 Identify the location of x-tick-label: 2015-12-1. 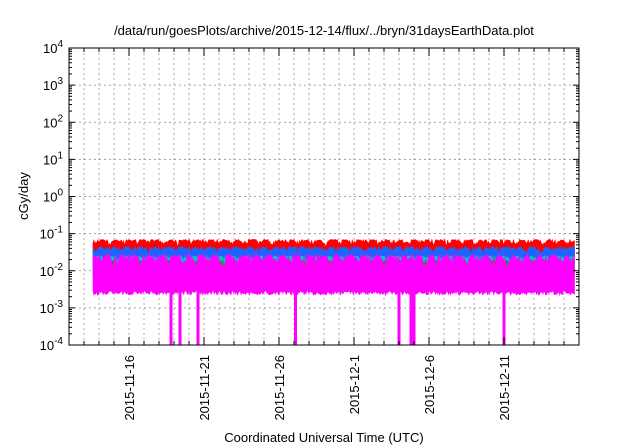
(354, 384).